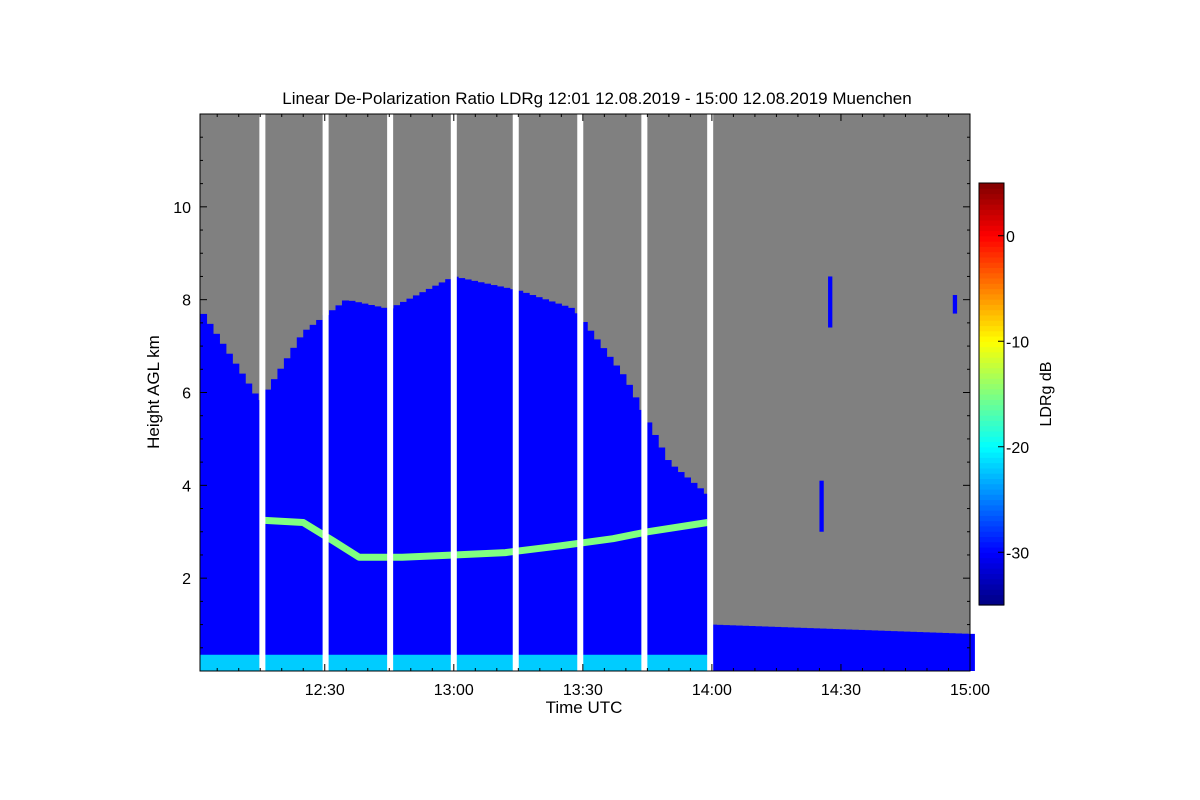 The image size is (1200, 800). Describe the element at coordinates (186, 486) in the screenshot. I see `y-tick-label: 4` at that location.